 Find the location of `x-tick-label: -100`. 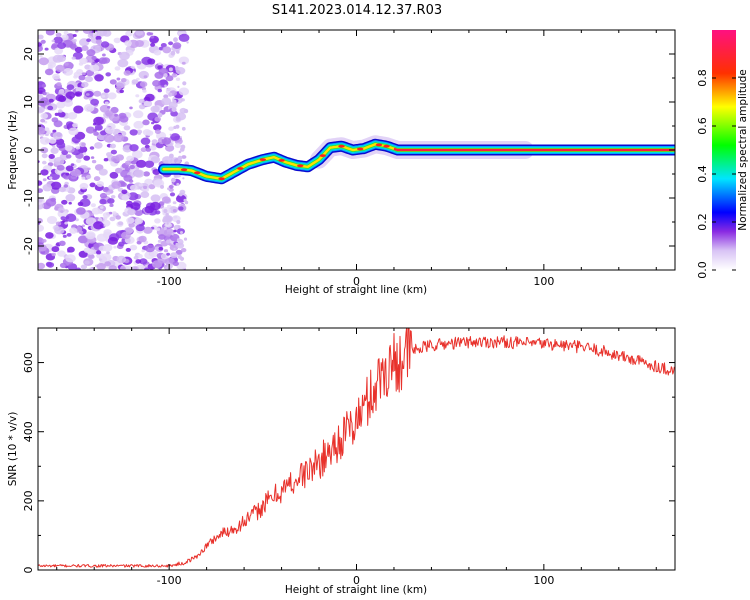

x-tick-label: -100 is located at coordinates (169, 580).